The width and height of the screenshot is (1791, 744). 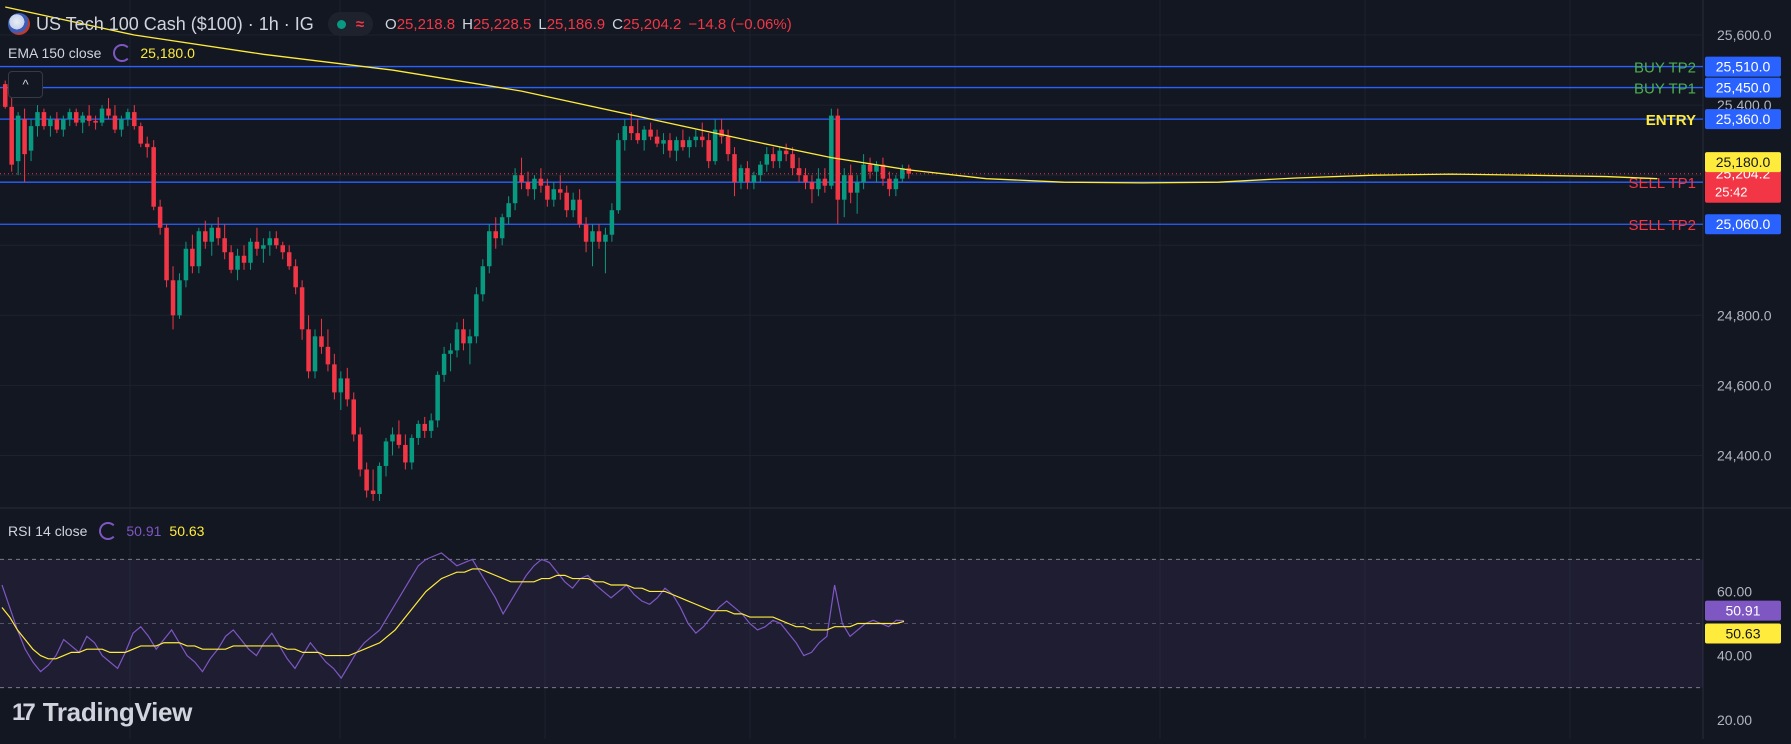 I want to click on rsi-legend: RSI 14 close 50.91 50.63, so click(x=106, y=531).